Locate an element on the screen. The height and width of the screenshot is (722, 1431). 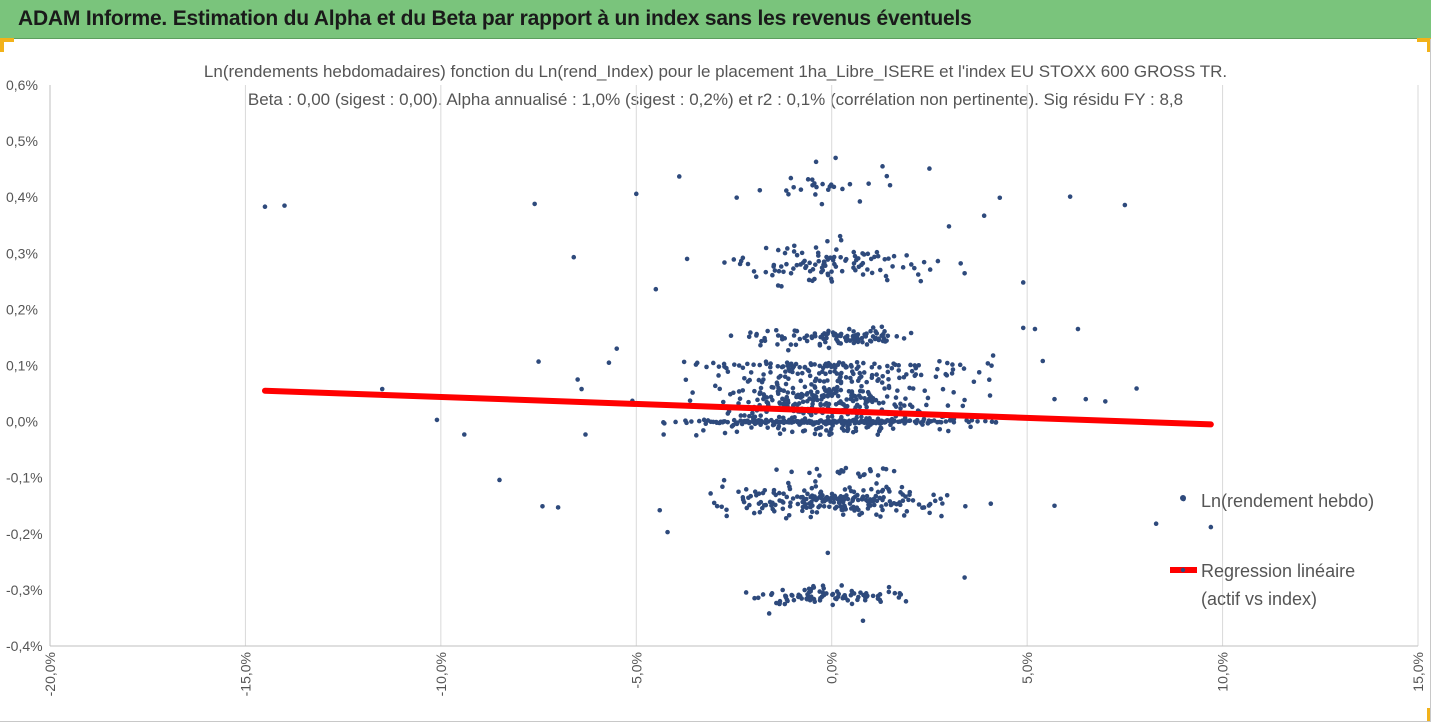
x-tick-label: -15,0% is located at coordinates (245, 674).